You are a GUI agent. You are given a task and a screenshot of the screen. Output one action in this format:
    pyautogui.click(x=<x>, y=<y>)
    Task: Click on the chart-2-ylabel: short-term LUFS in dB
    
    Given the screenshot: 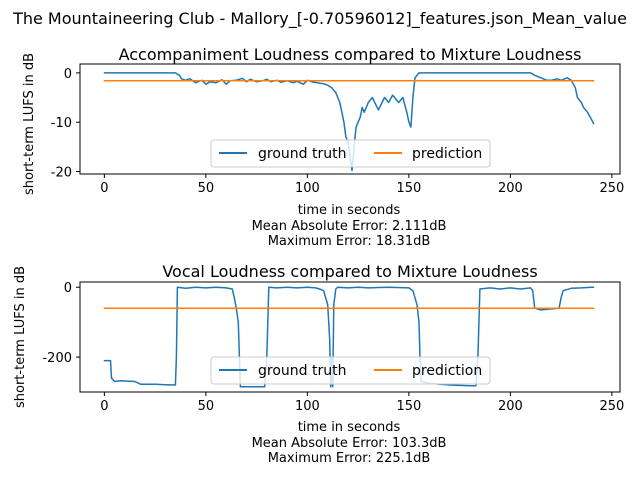 What is the action you would take?
    pyautogui.click(x=20, y=337)
    